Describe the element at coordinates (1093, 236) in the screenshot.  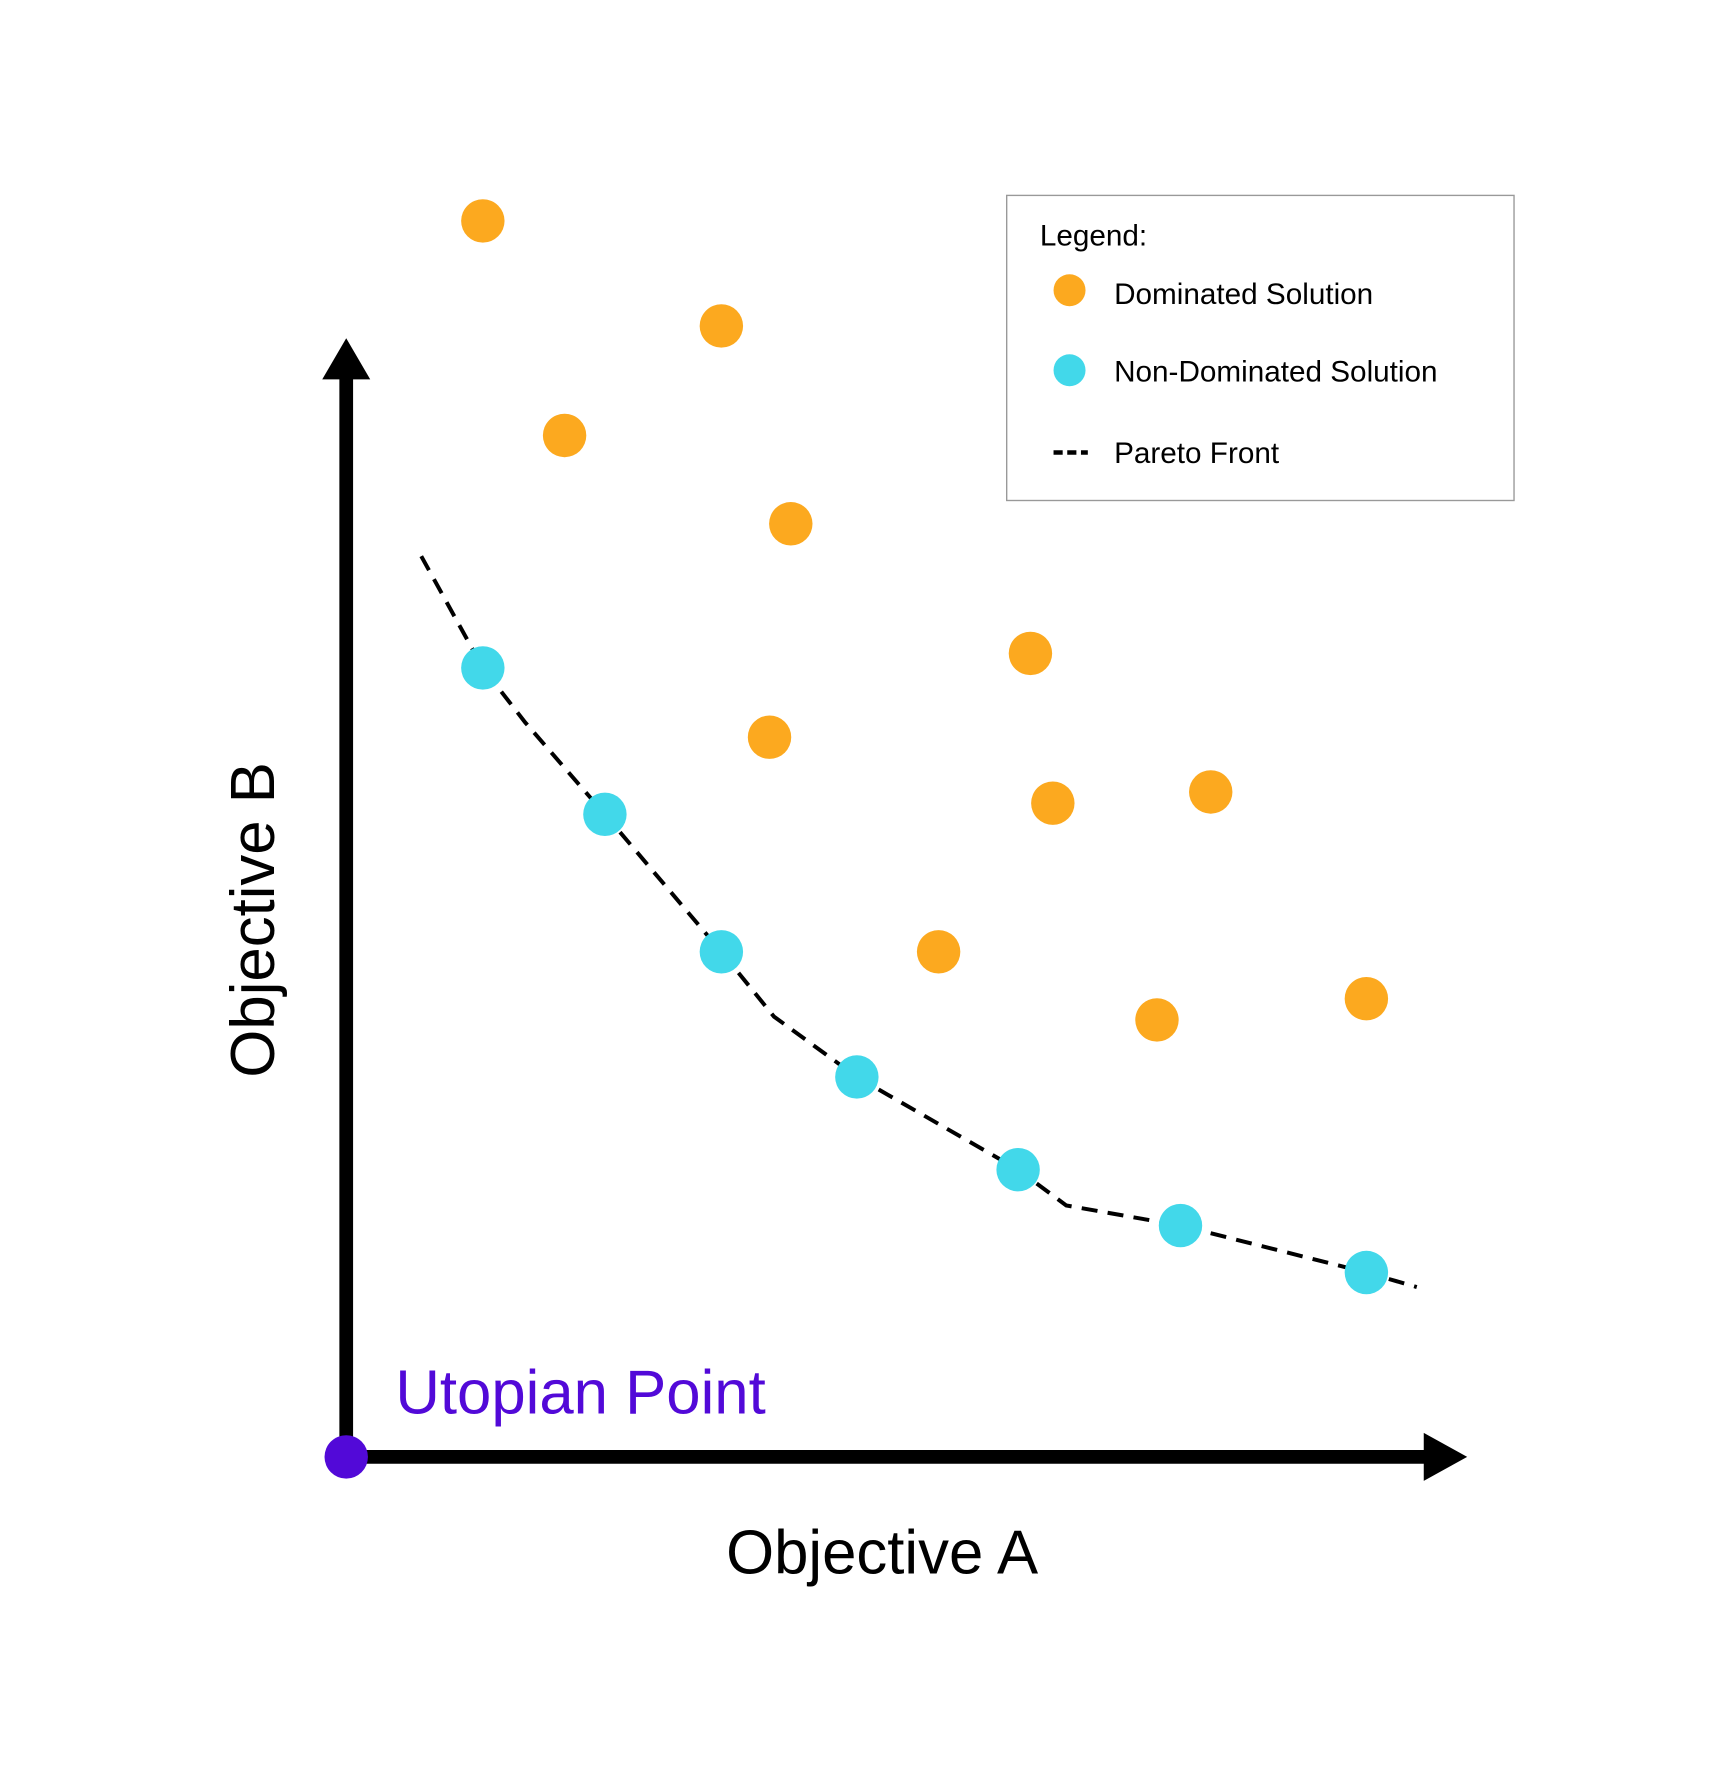
I see `legend-title: Legend:` at that location.